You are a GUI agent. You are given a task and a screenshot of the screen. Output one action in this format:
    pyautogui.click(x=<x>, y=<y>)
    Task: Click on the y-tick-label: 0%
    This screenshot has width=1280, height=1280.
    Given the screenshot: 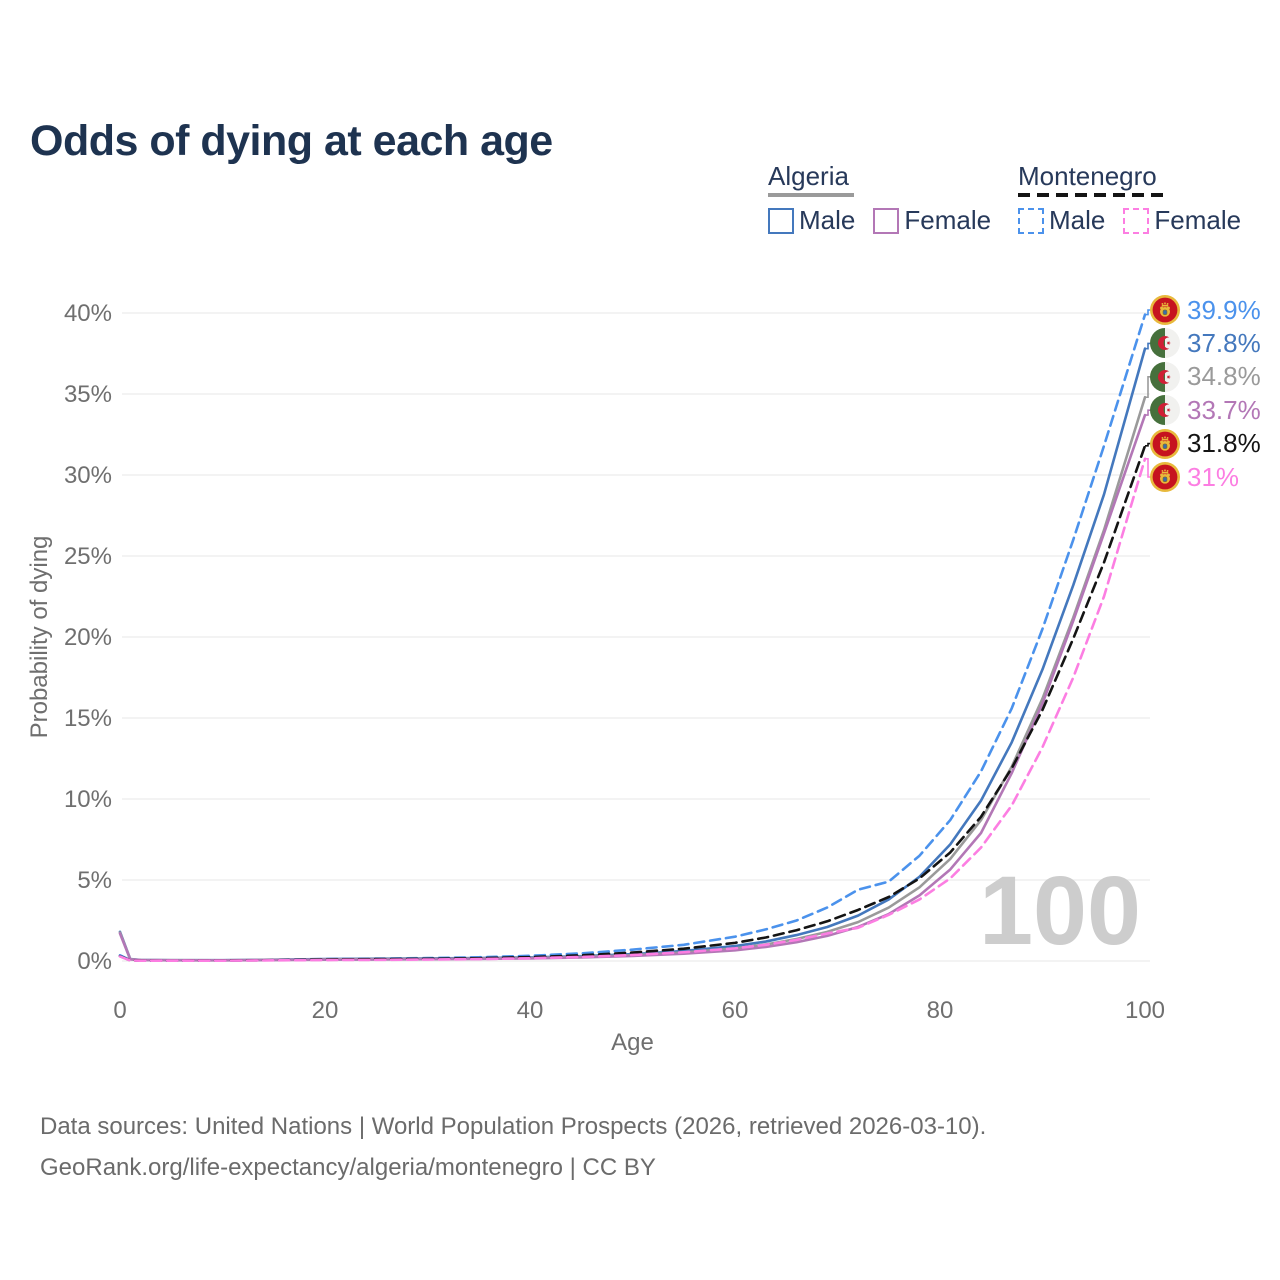 What is the action you would take?
    pyautogui.click(x=94, y=961)
    